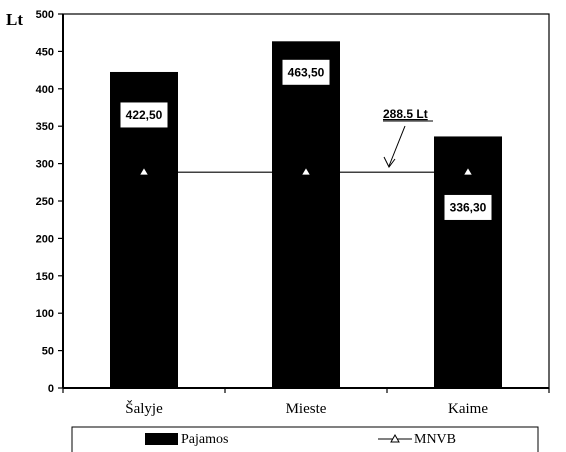  Describe the element at coordinates (45, 277) in the screenshot. I see `y-tick-label: 150` at that location.